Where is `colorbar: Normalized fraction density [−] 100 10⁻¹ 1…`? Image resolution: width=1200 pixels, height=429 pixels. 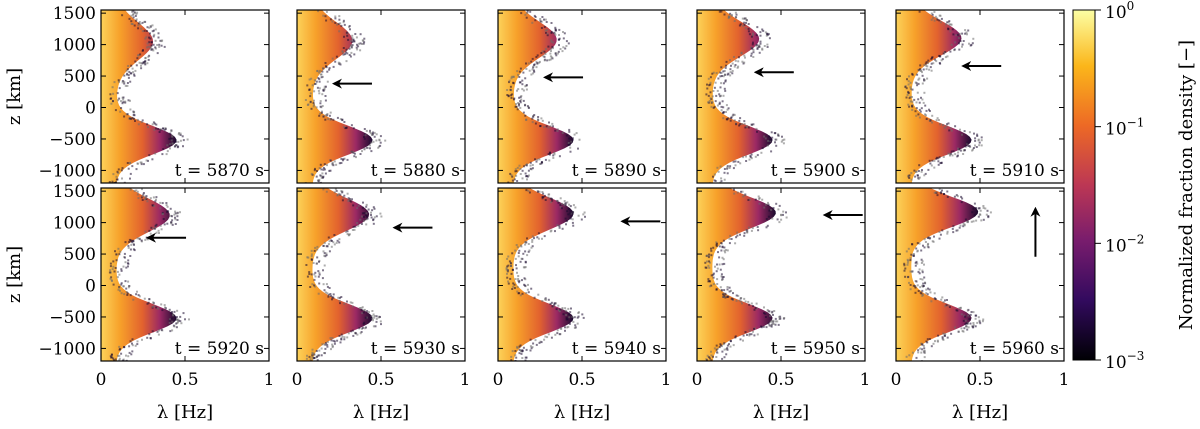 colorbar: Normalized fraction density [−] 100 10⁻¹ 1… is located at coordinates (1134, 186).